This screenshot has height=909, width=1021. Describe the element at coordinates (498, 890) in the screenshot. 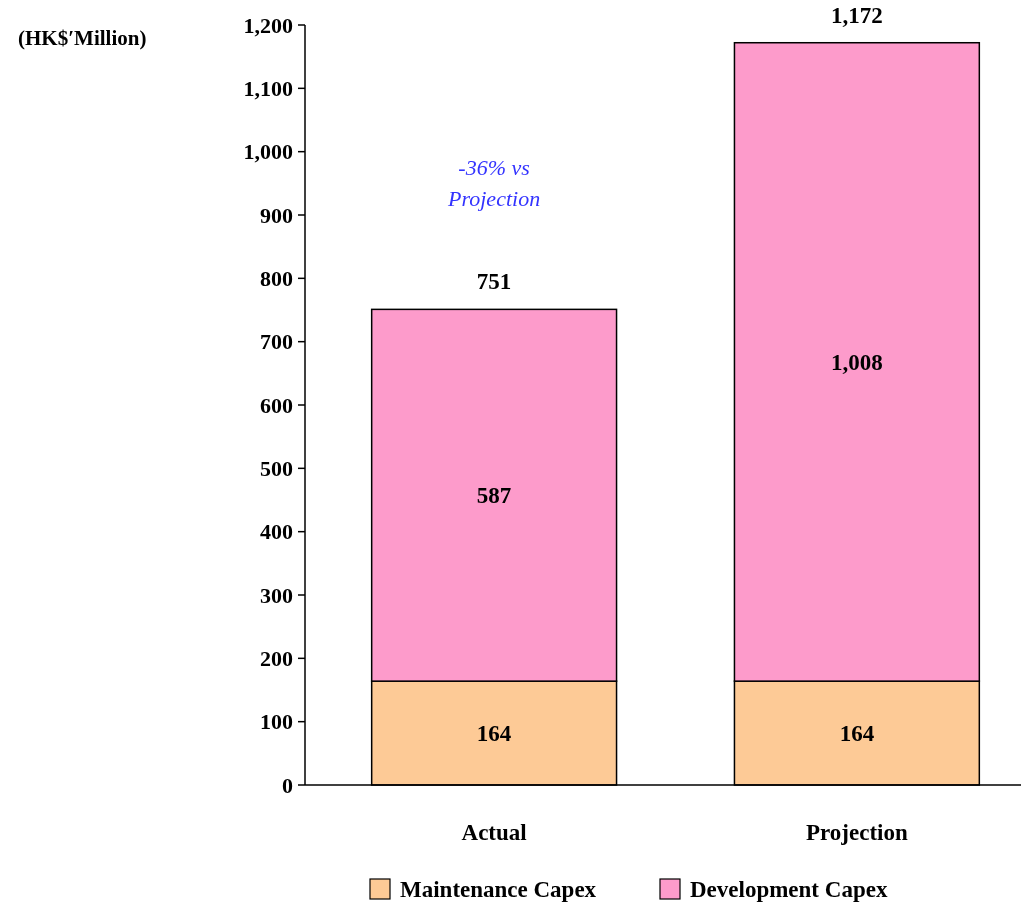

I see `legend-label: Maintenance Capex` at that location.